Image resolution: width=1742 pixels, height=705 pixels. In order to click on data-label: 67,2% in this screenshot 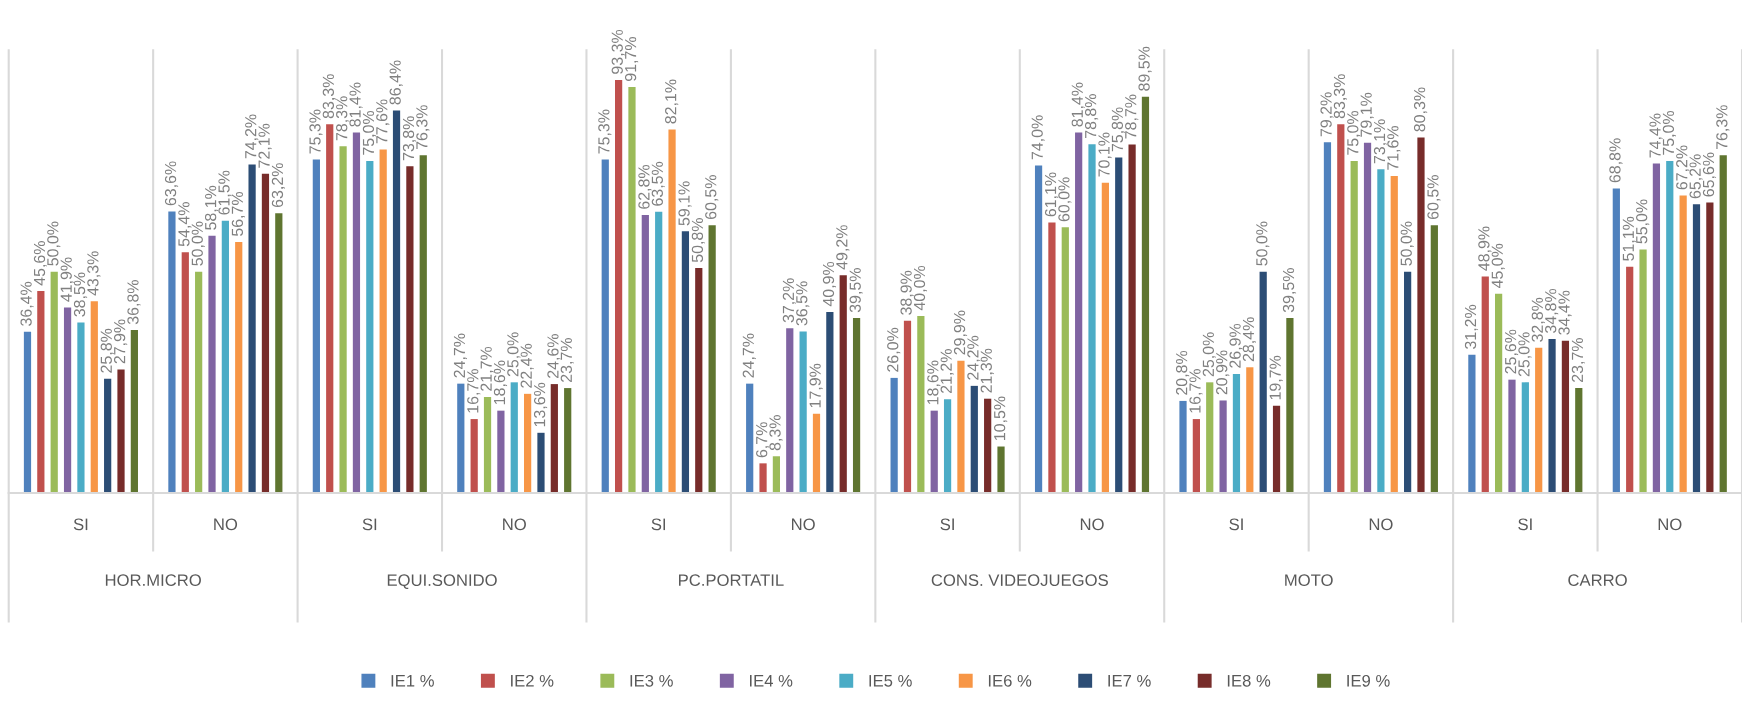, I will do `click(1683, 167)`.